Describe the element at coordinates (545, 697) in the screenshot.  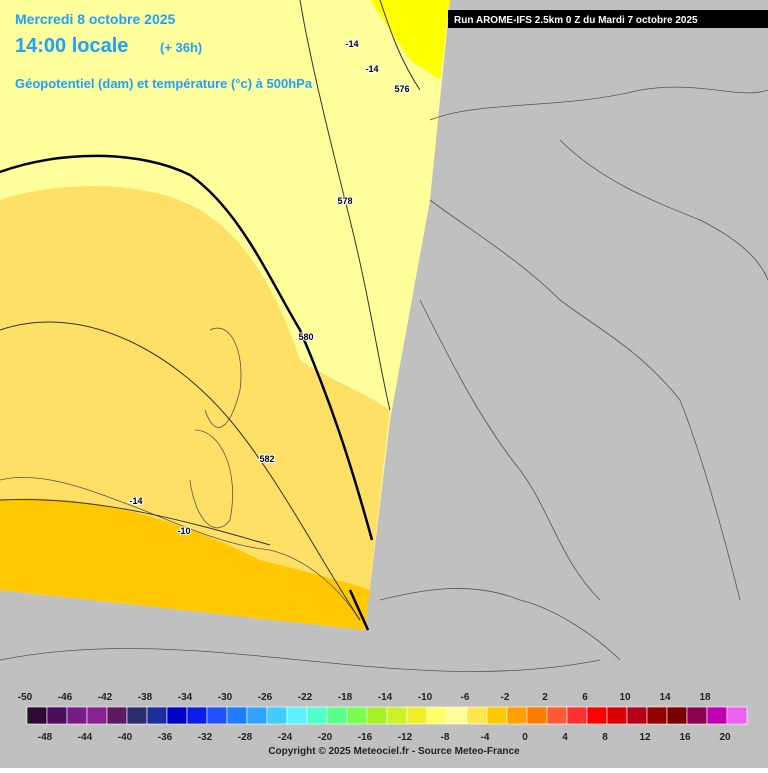
I see `legend-tick-label: 2` at that location.